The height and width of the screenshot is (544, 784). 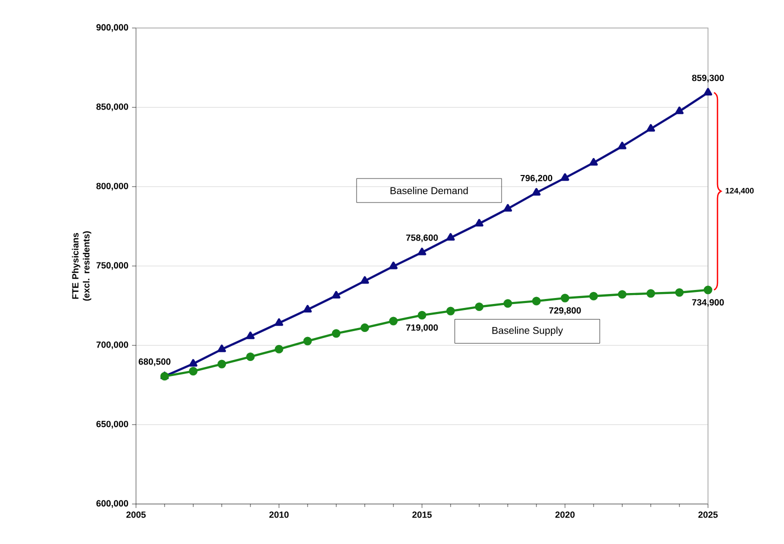 What do you see at coordinates (429, 190) in the screenshot?
I see `text: Baseline Demand` at bounding box center [429, 190].